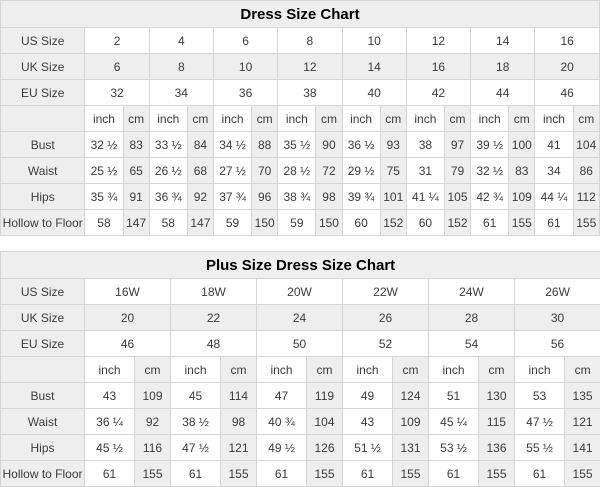  I want to click on size-cell: 32, so click(117, 93).